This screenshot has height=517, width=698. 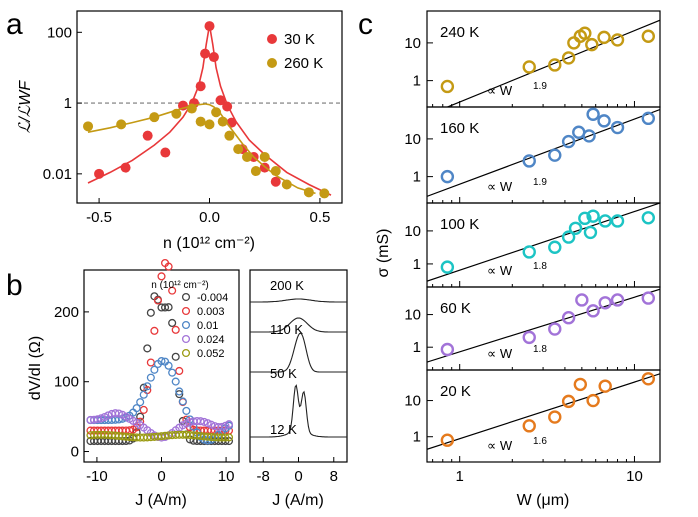 What do you see at coordinates (319, 217) in the screenshot?
I see `x-tick-label: 0.5` at bounding box center [319, 217].